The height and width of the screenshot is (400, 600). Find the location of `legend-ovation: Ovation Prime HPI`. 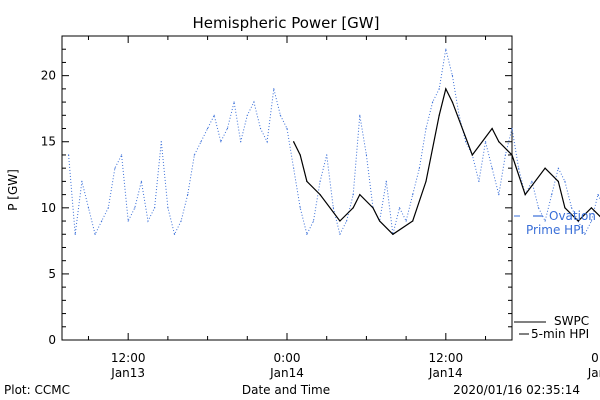

legend-ovation: Ovation Prime HPI is located at coordinates (555, 223).